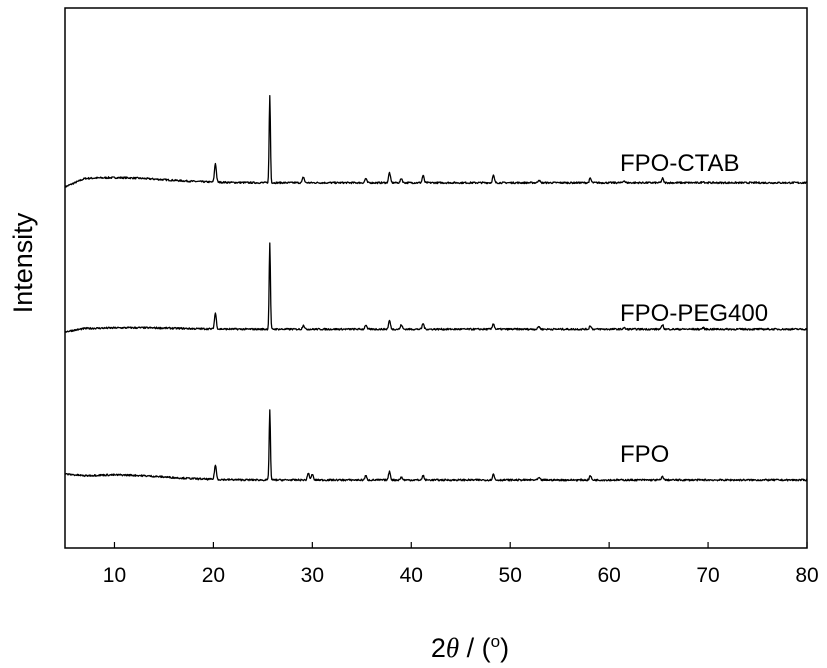  I want to click on series-label-fpo: FPO, so click(644, 454).